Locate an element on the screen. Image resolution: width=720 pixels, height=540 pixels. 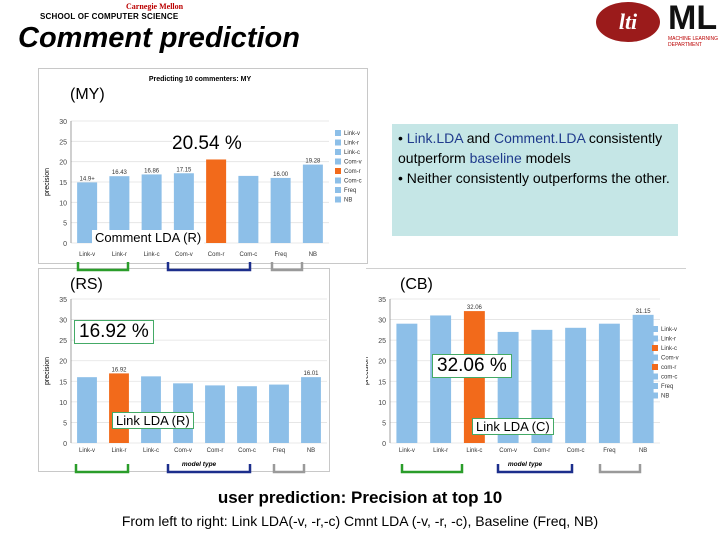
legend-item: com-c is located at coordinates (669, 378).